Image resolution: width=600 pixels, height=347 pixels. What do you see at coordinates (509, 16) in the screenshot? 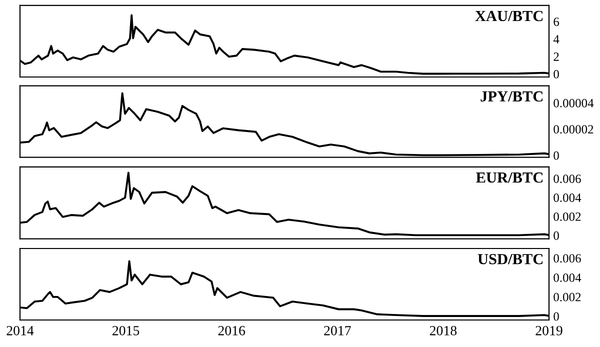
I see `chart-title: XAU/BTC` at bounding box center [509, 16].